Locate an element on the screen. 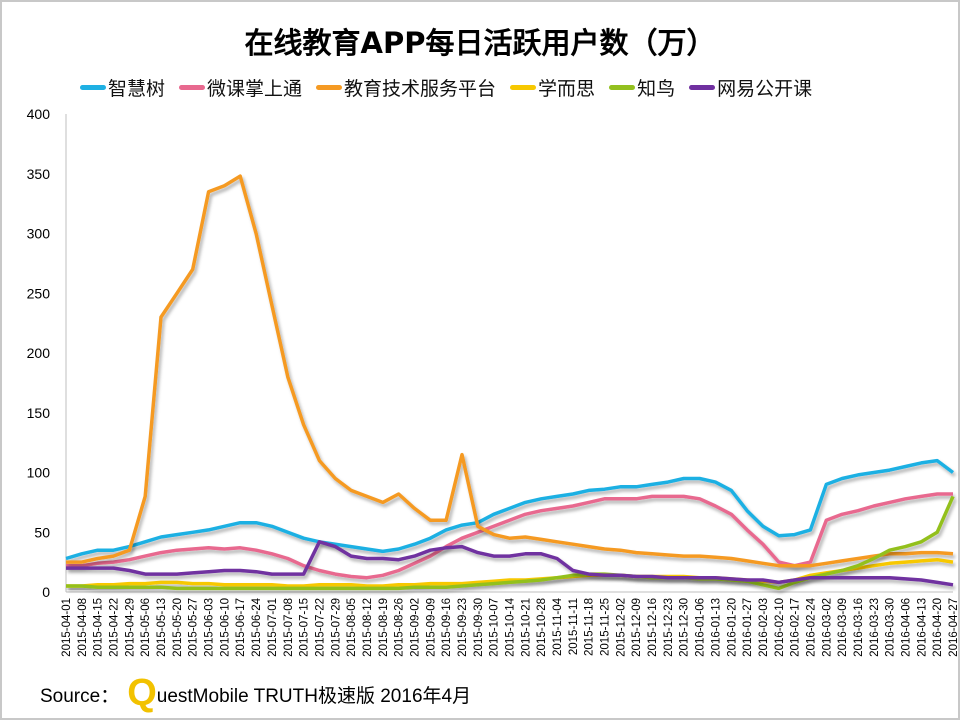 The image size is (960, 720). y-tick-label: 50 is located at coordinates (42, 532).